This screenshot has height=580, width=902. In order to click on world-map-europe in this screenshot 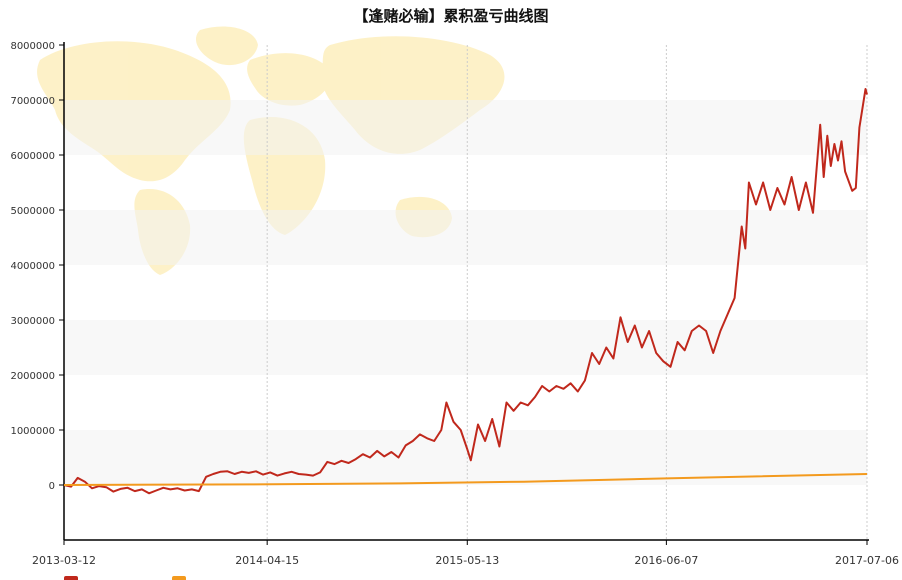, I will do `click(289, 79)`.